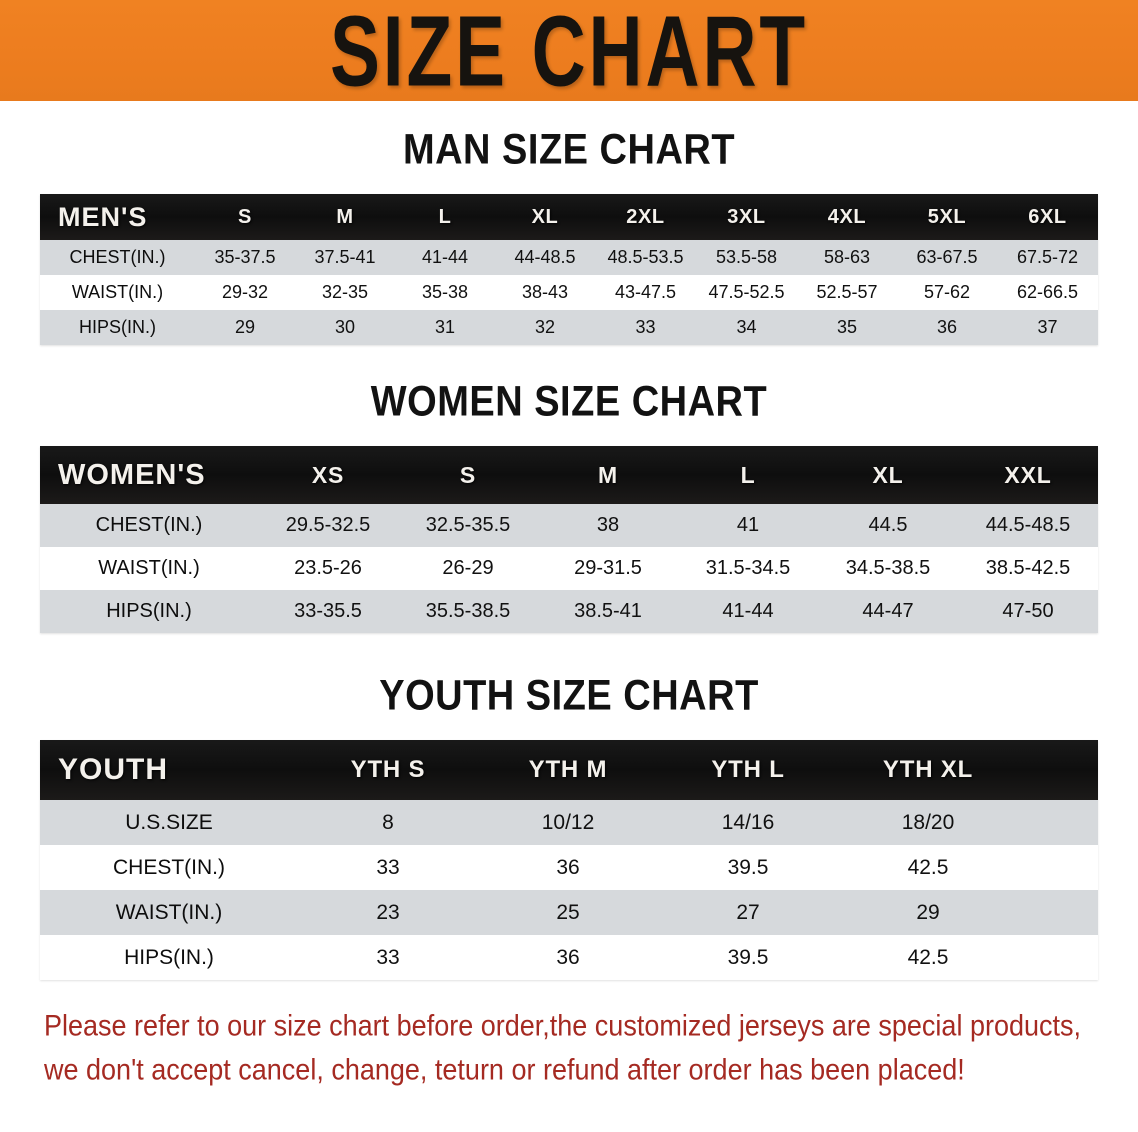 This screenshot has width=1138, height=1132. I want to click on youth-cell-us-size-yth-l: 14/16, so click(748, 822).